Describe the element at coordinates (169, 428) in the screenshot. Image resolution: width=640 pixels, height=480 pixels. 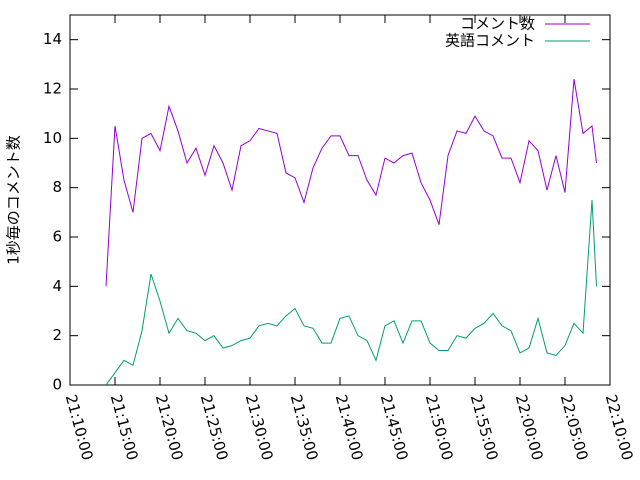
I see `x-tick-label: 21:20:00` at that location.